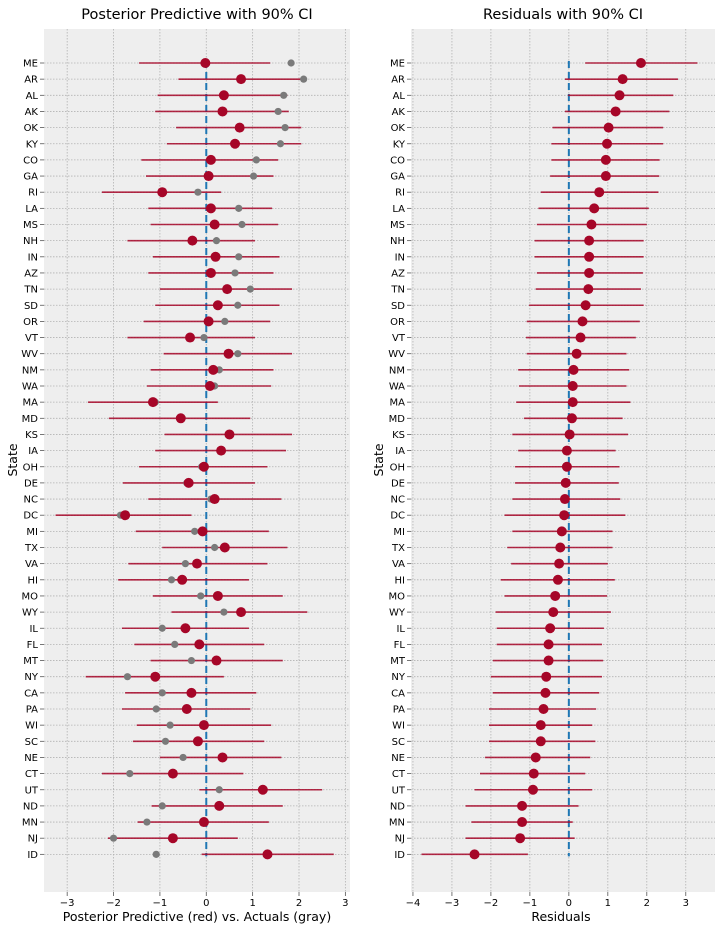 This screenshot has height=931, width=721. I want to click on posterior-estimate-point-mt, so click(216, 660).